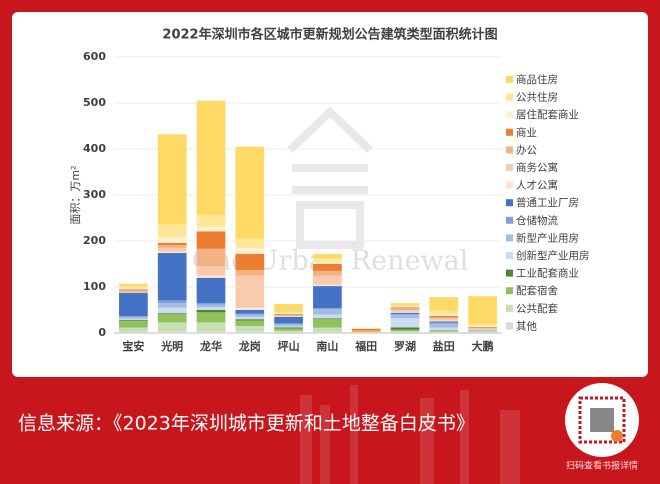 The width and height of the screenshot is (660, 484). Describe the element at coordinates (537, 185) in the screenshot. I see `legend-label: 人才公寓` at that location.